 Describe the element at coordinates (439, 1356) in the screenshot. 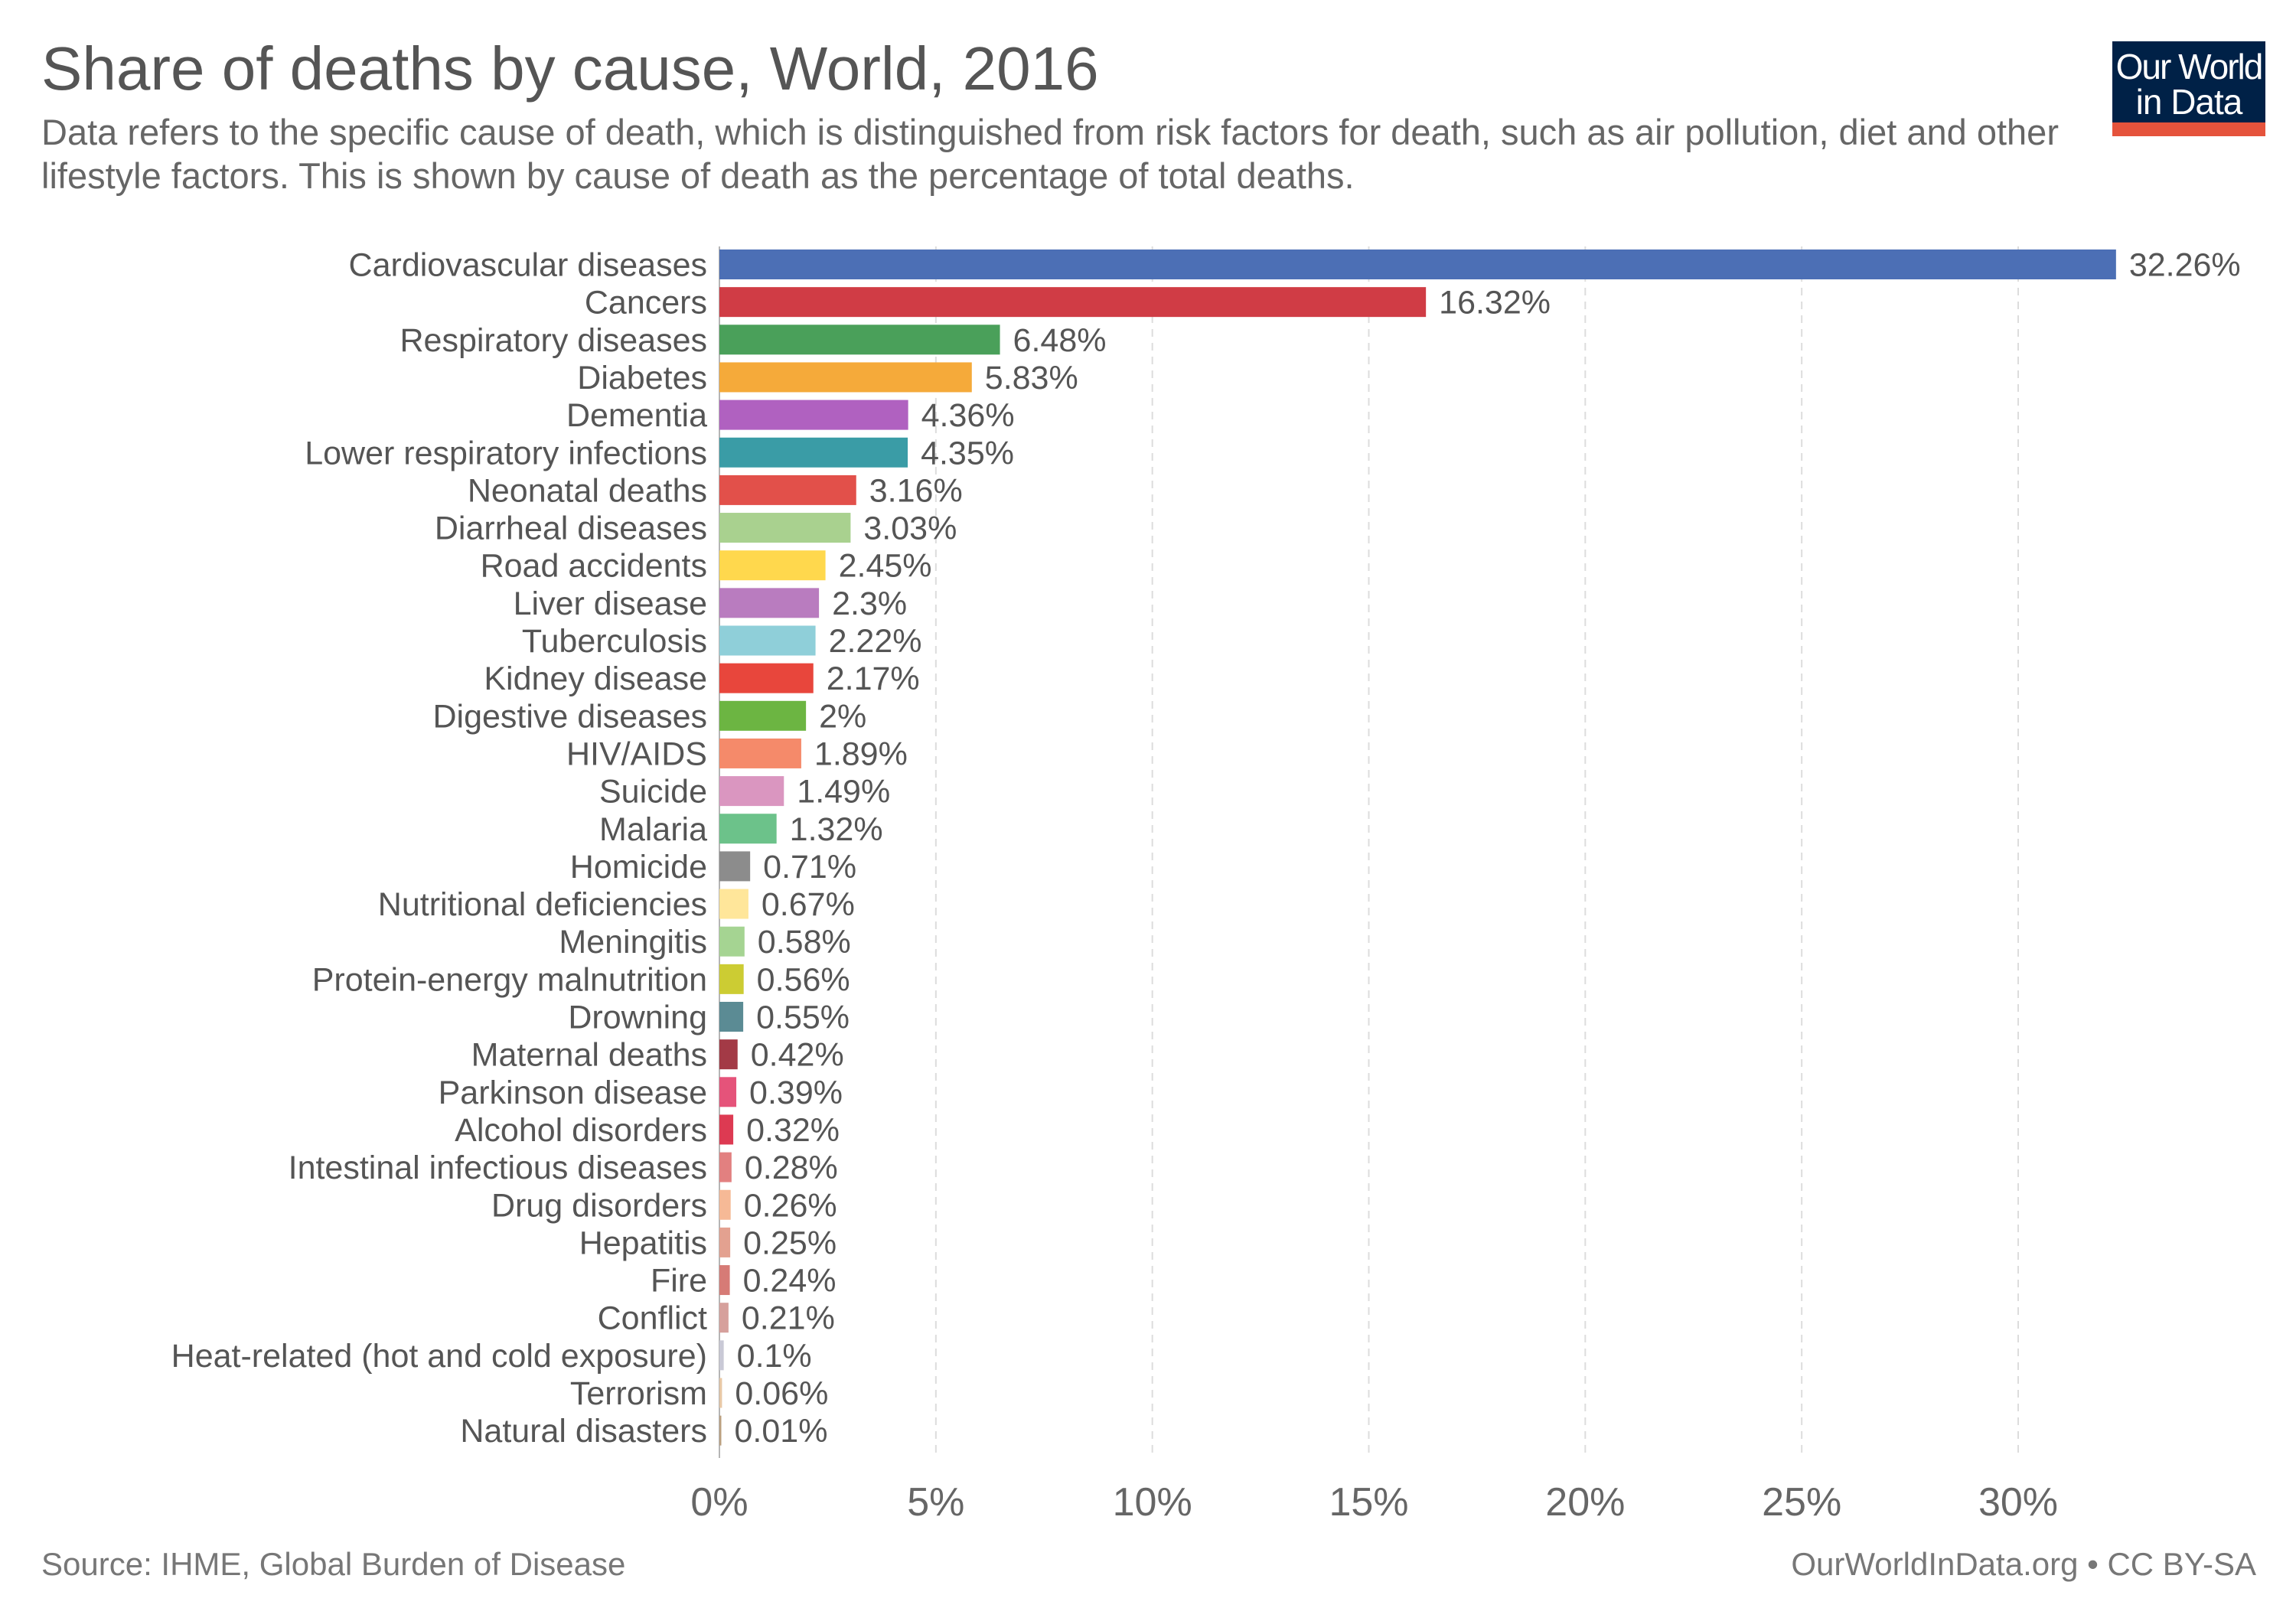

I see `category-label: Heat-related (hot and cold exposure)` at that location.